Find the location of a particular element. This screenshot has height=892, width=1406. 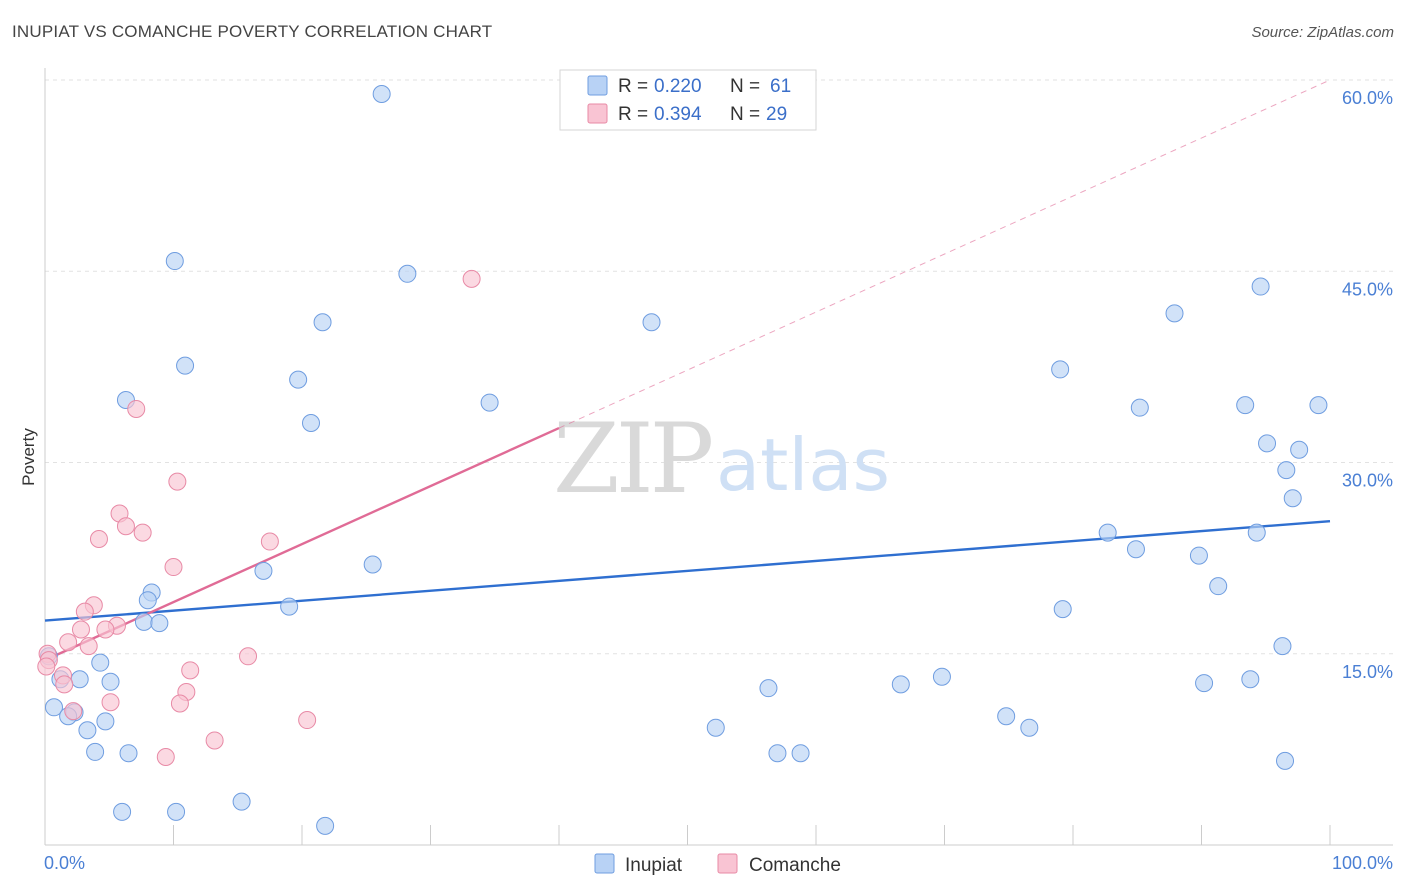

y-tick-label: 15.0% is located at coordinates (1367, 672).